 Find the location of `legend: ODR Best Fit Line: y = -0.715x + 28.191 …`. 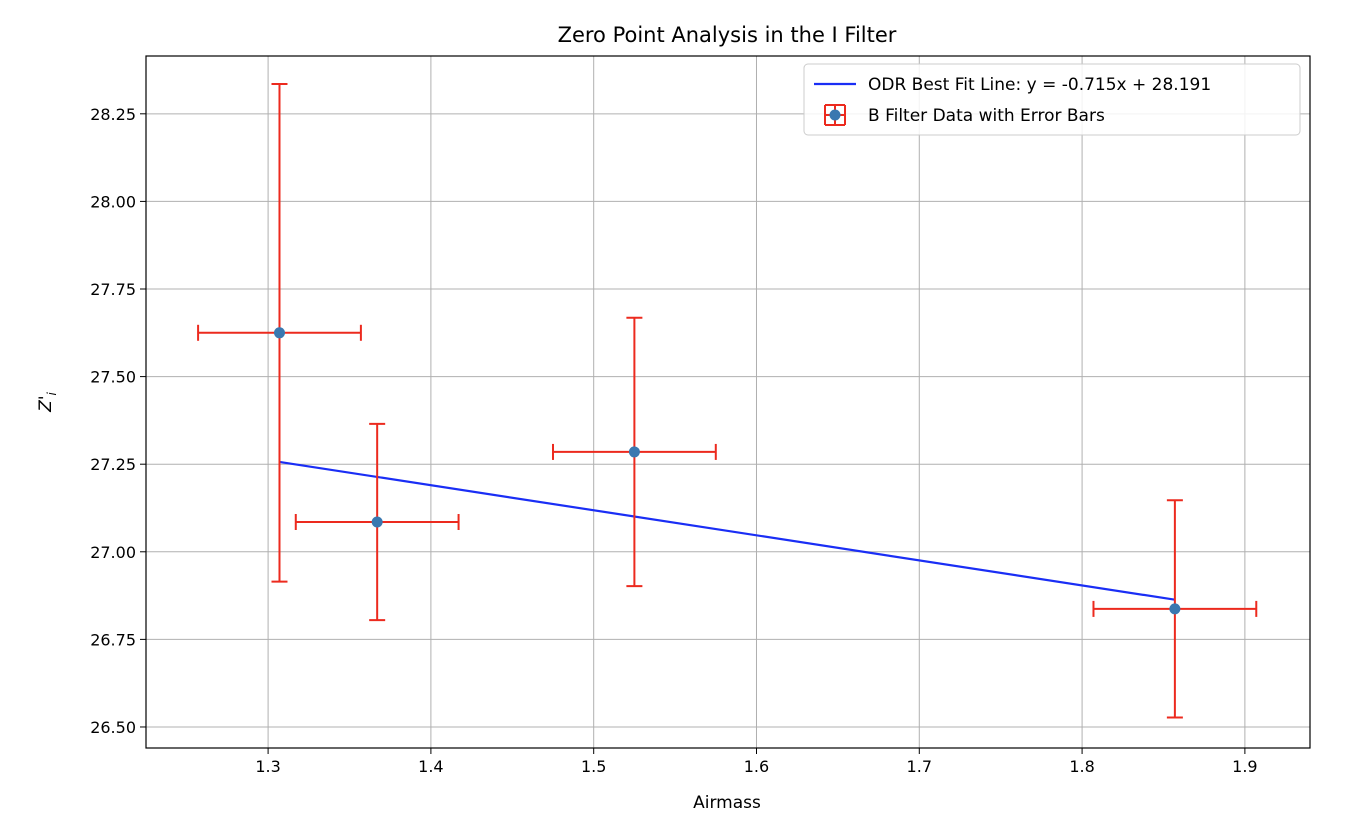

legend: ODR Best Fit Line: y = -0.715x + 28.191 … is located at coordinates (1052, 99).